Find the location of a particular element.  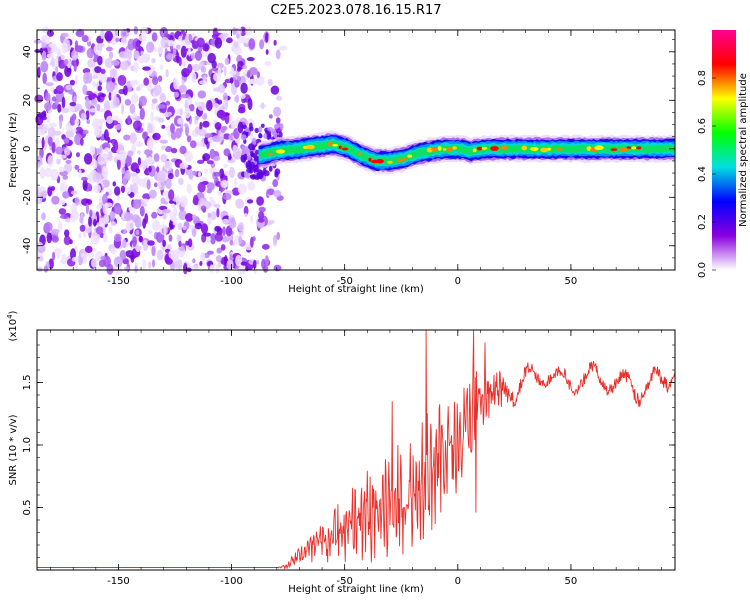

spectrogram-x-tick-label: 0 is located at coordinates (458, 281).